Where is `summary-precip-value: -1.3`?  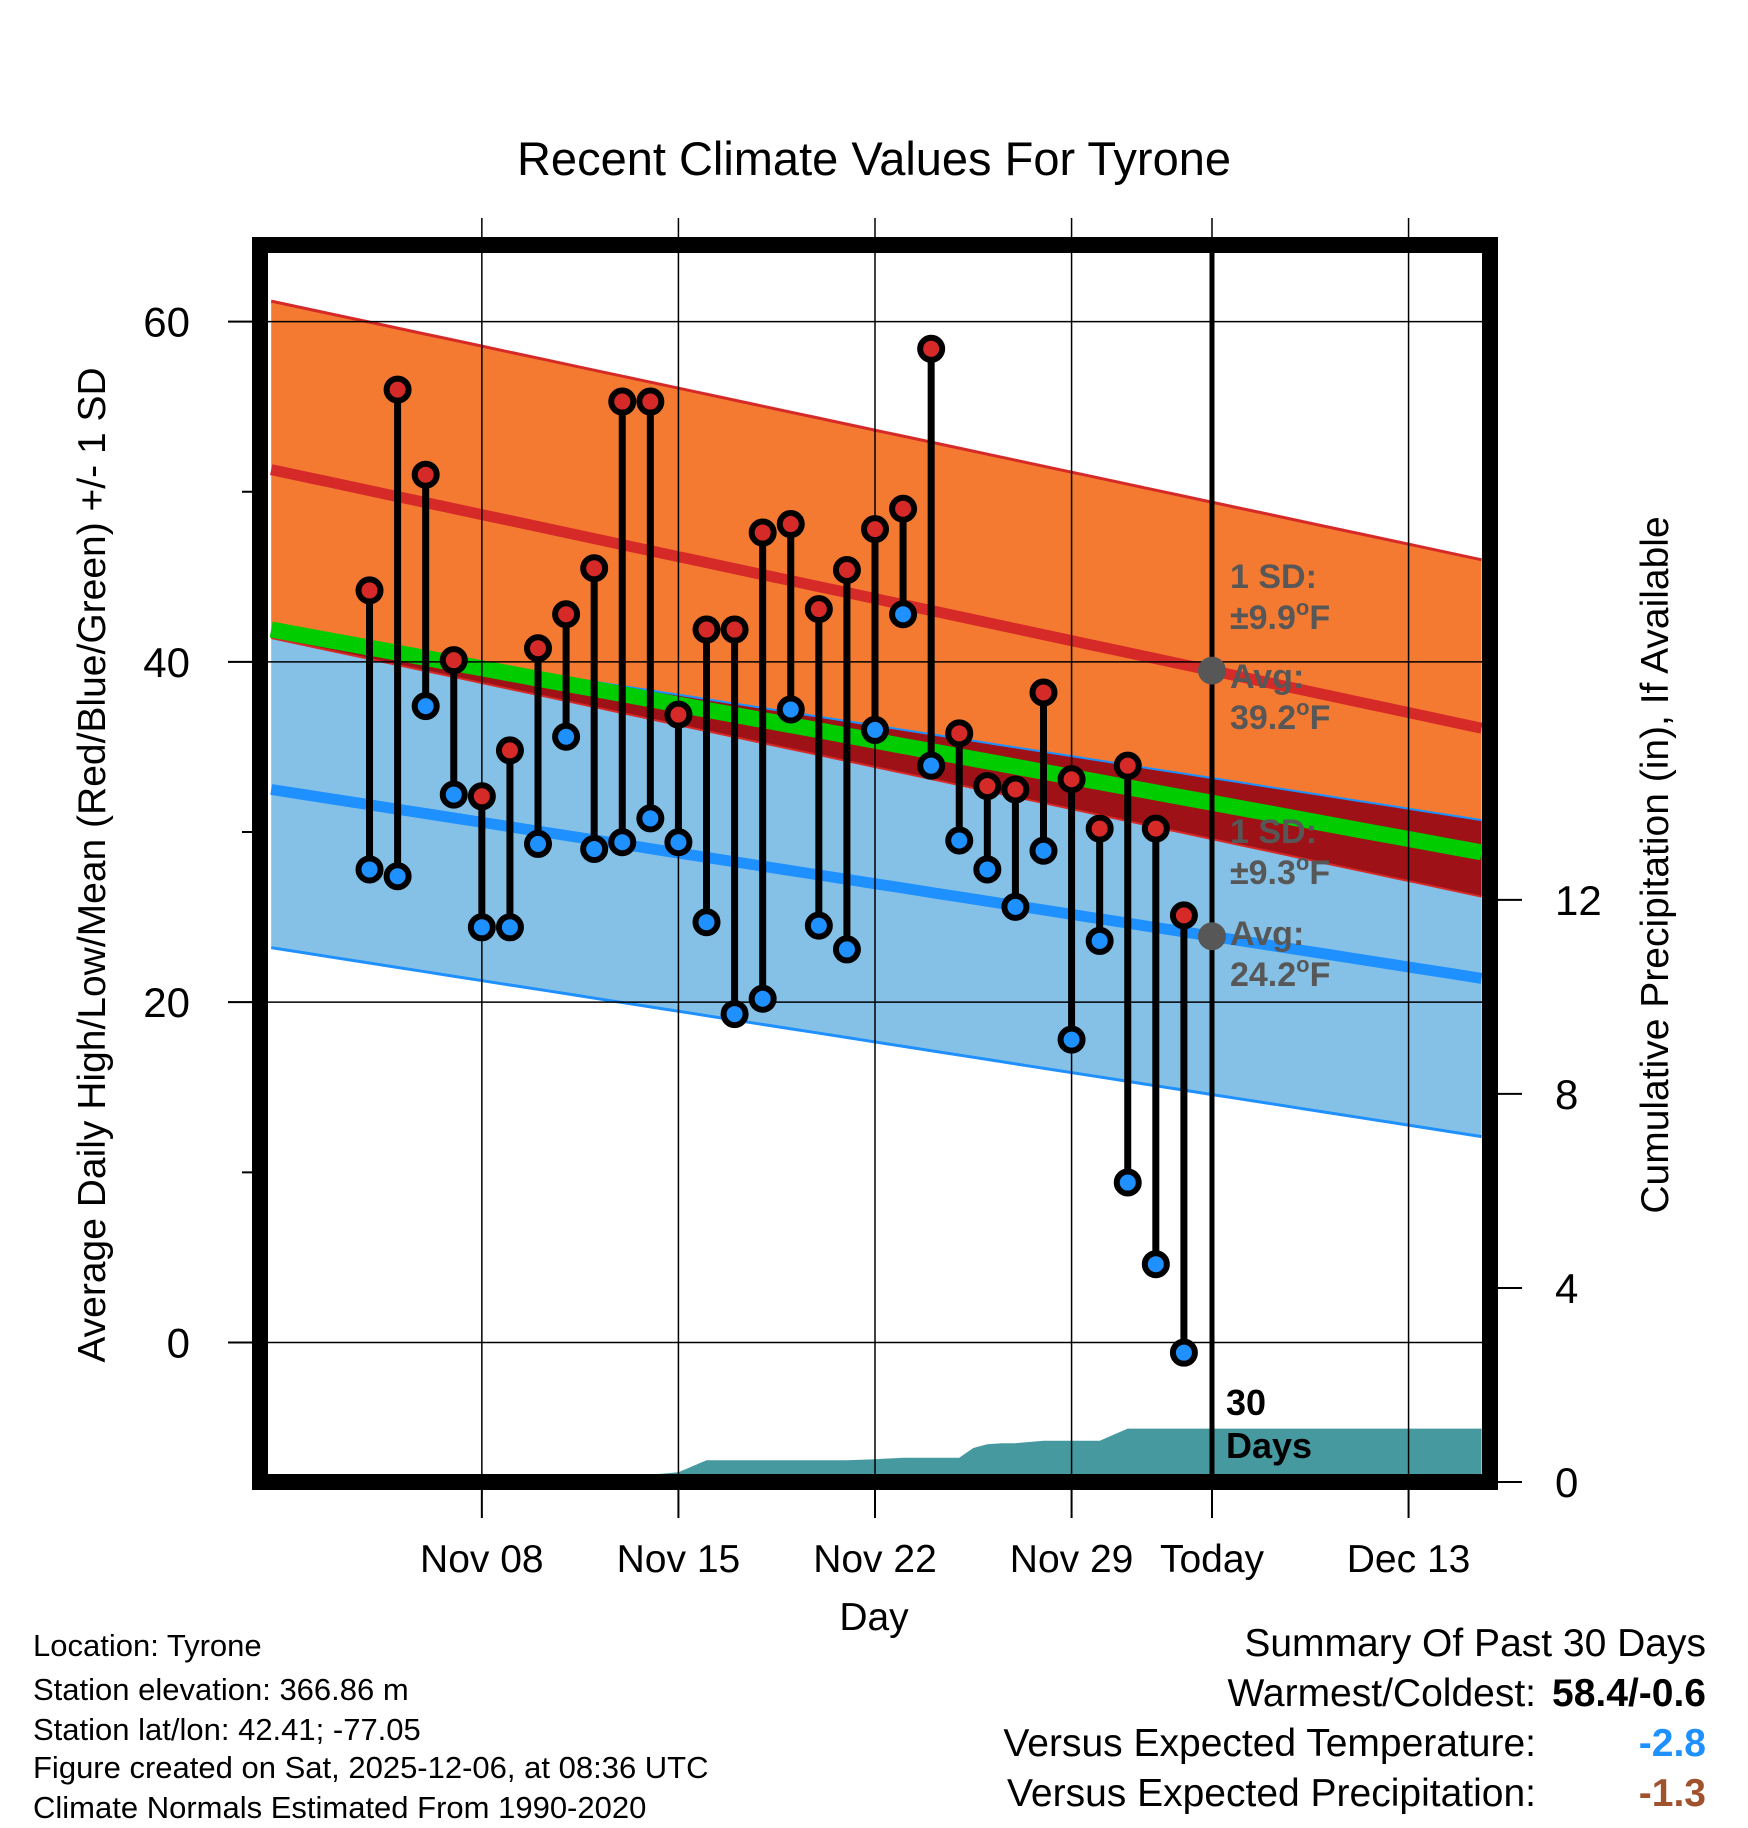 summary-precip-value: -1.3 is located at coordinates (1672, 1793).